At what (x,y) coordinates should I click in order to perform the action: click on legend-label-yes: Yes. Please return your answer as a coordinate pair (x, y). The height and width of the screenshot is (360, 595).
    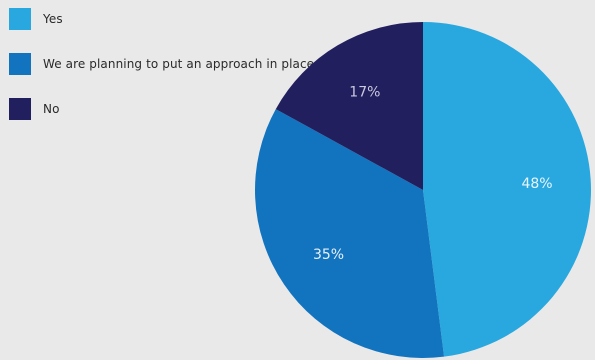
    Looking at the image, I should click on (53, 19).